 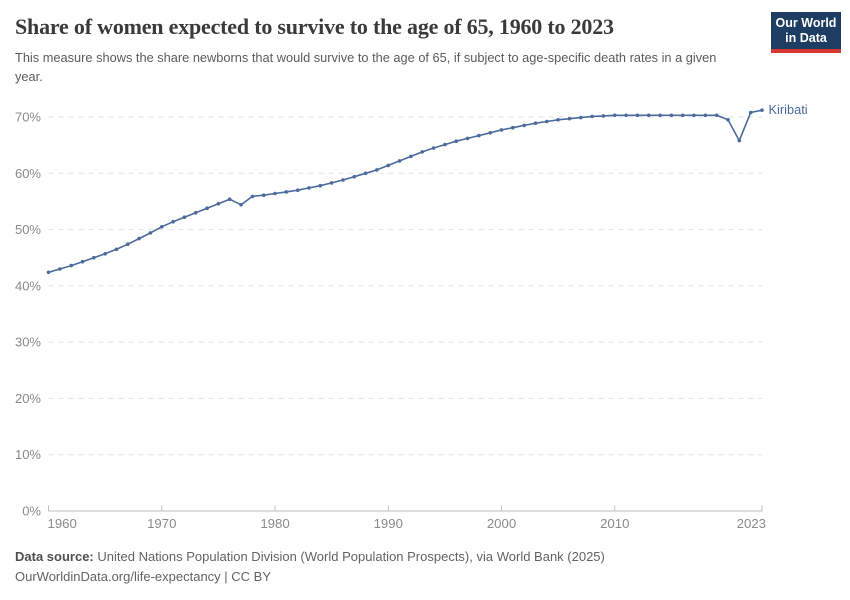 What do you see at coordinates (490, 133) in the screenshot?
I see `data-point-1999` at bounding box center [490, 133].